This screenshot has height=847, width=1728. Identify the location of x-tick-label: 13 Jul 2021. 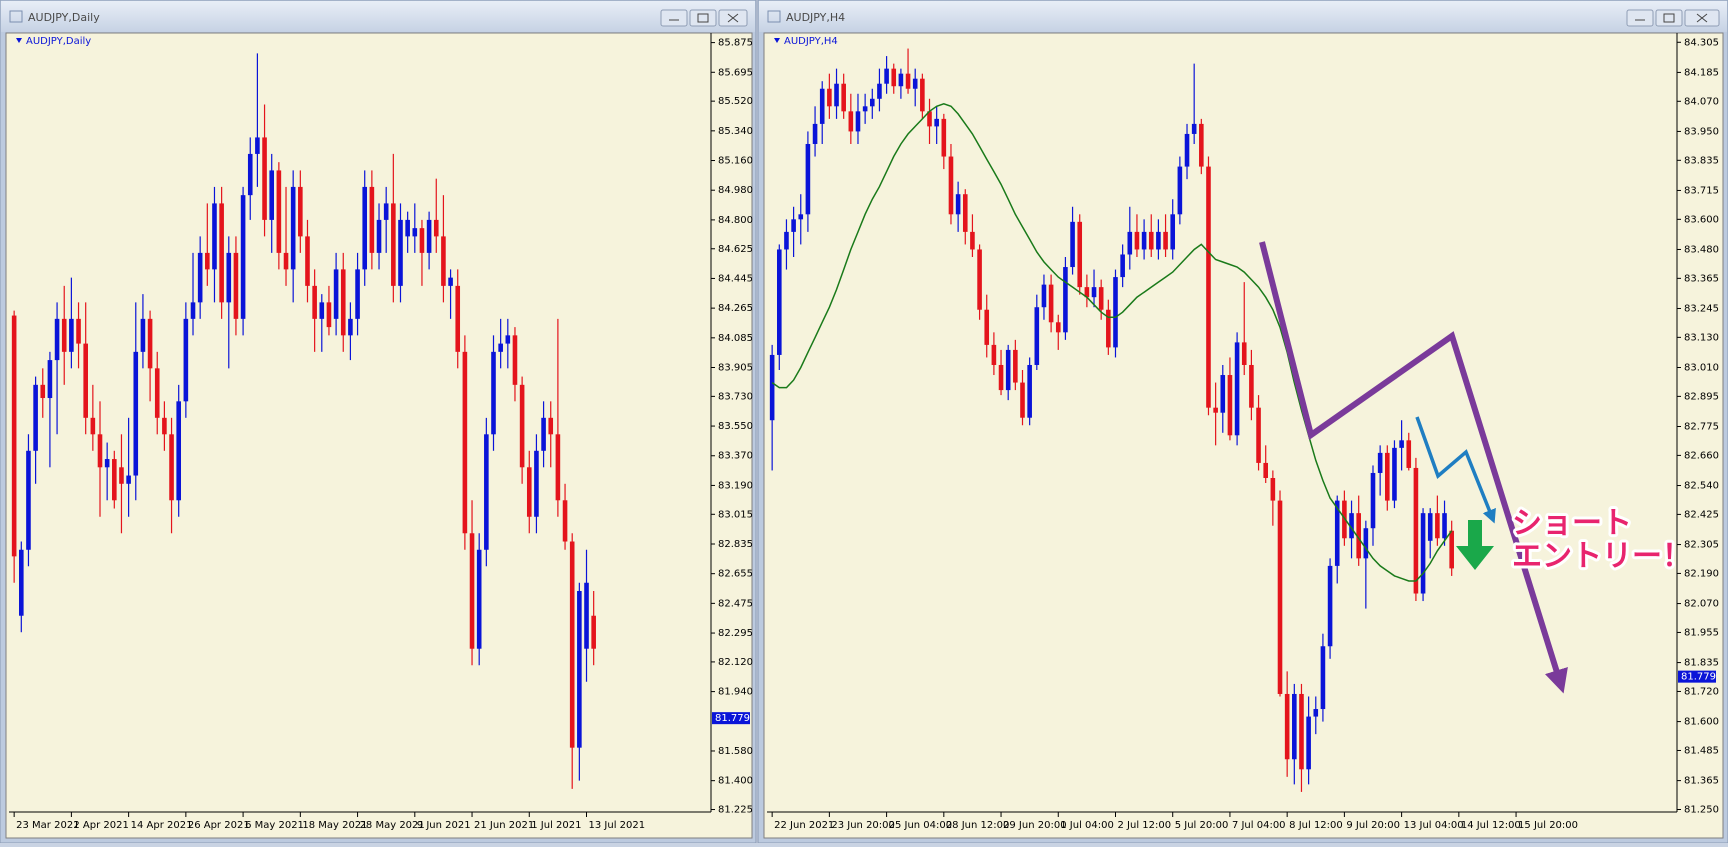
(617, 825).